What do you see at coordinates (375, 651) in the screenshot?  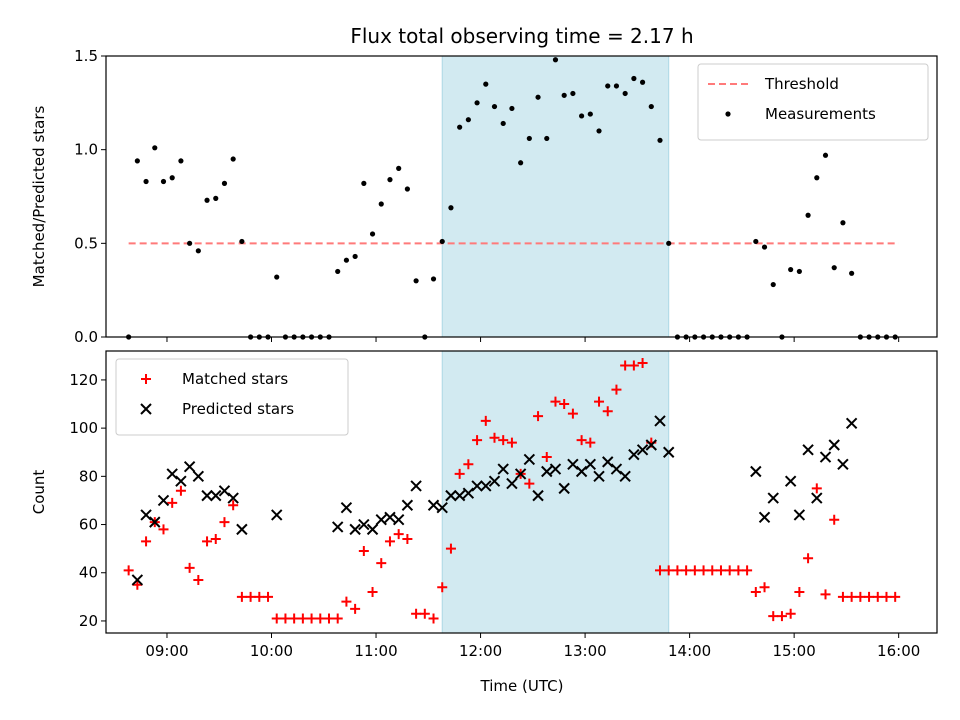 I see `x-tick-label: 11:00` at bounding box center [375, 651].